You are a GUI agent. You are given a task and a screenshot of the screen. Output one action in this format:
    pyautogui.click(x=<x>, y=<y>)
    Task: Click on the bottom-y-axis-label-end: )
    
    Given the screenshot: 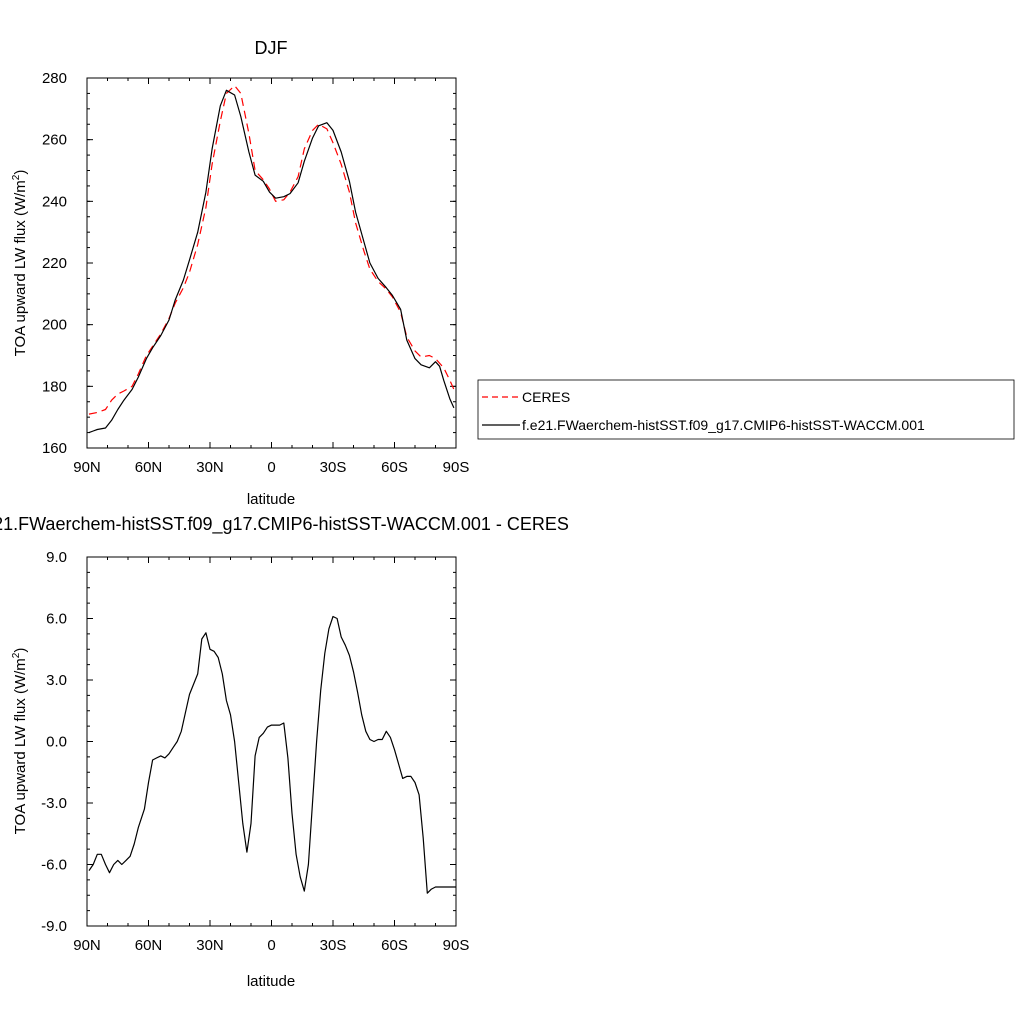 What is the action you would take?
    pyautogui.click(x=20, y=650)
    